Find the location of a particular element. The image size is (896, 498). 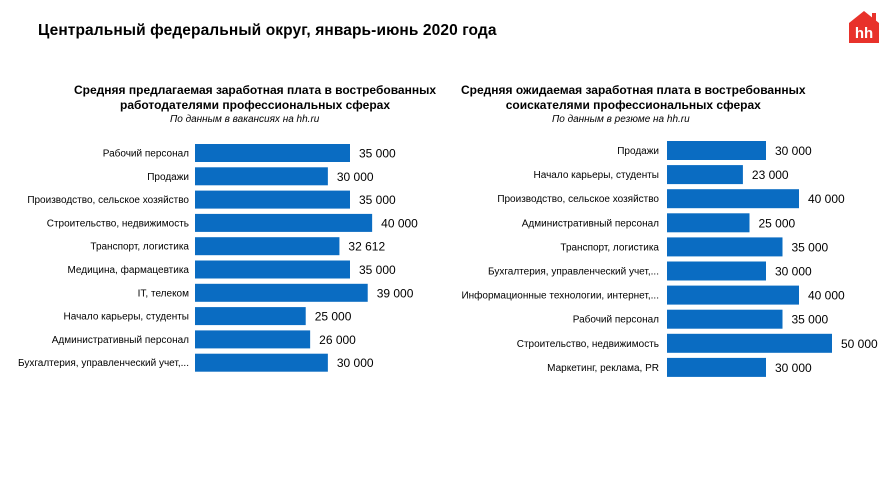

chart-left-category-label: Транспорт, логистика is located at coordinates (139, 247).